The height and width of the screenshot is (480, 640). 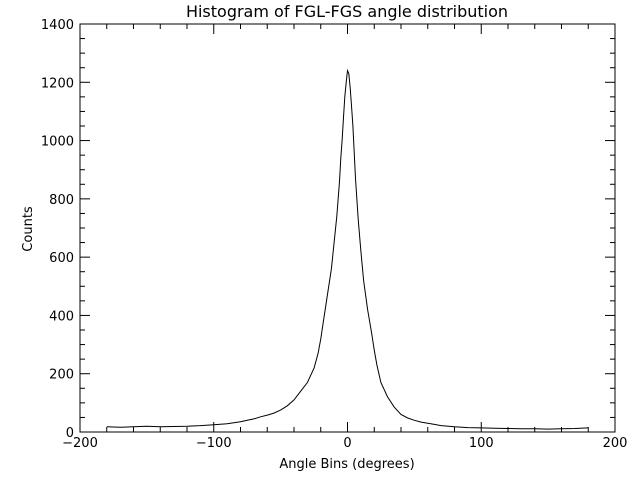 What do you see at coordinates (57, 25) in the screenshot?
I see `y-tick-label: 1400` at bounding box center [57, 25].